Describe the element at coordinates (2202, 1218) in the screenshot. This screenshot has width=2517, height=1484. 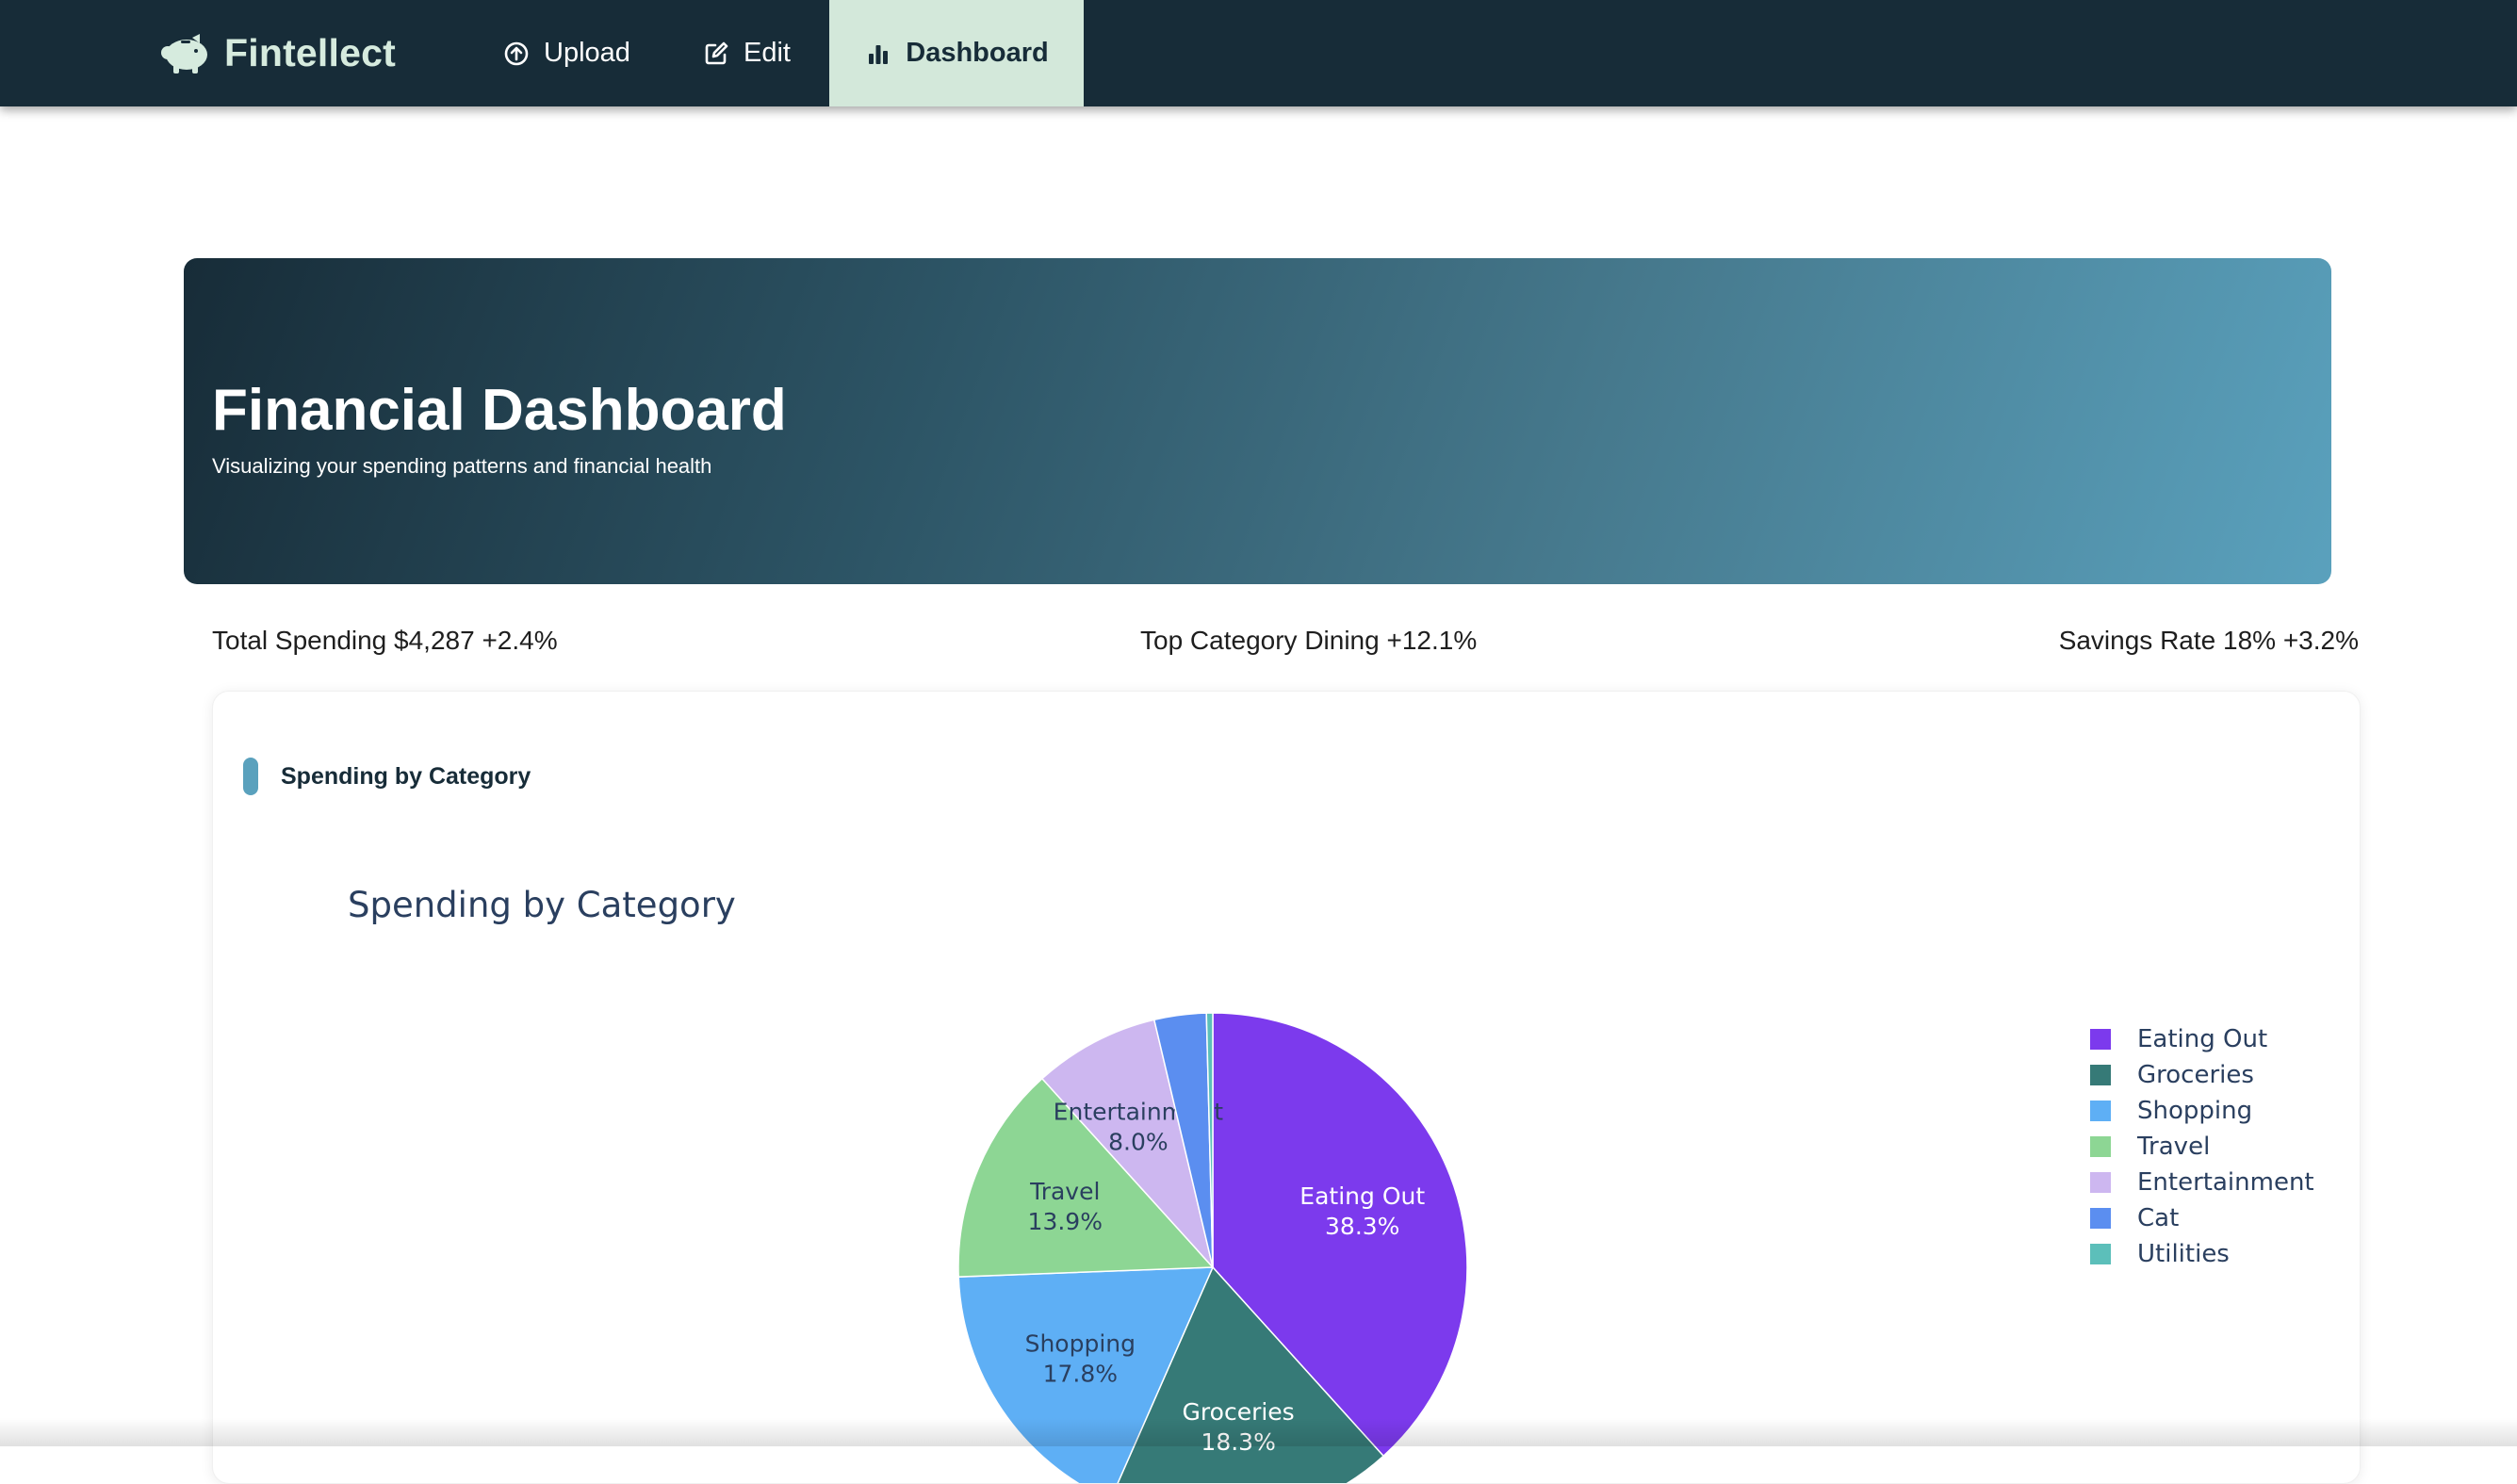
I see `legend-item-cat: Cat` at that location.